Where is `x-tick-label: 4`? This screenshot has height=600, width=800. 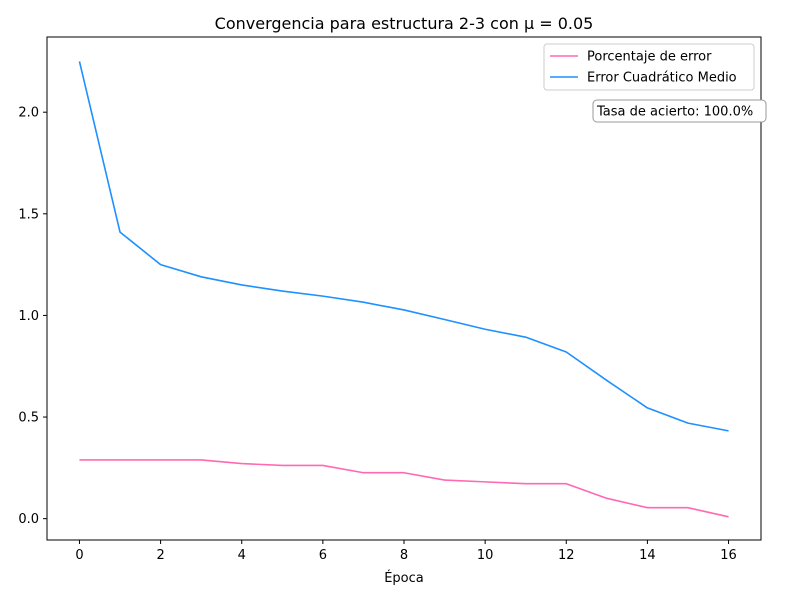 x-tick-label: 4 is located at coordinates (242, 555).